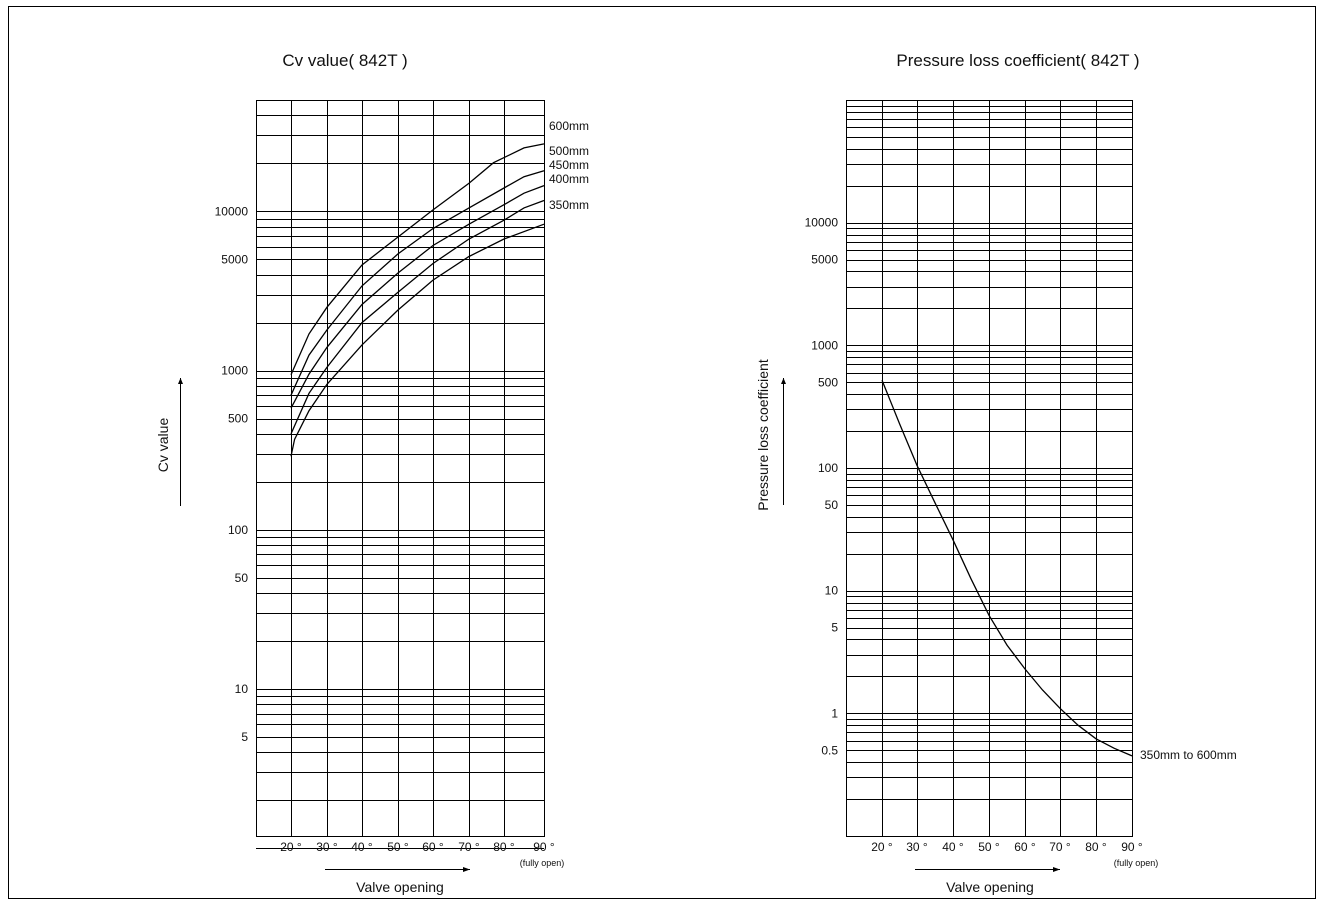  I want to click on y-tick-label: 1, so click(834, 713).